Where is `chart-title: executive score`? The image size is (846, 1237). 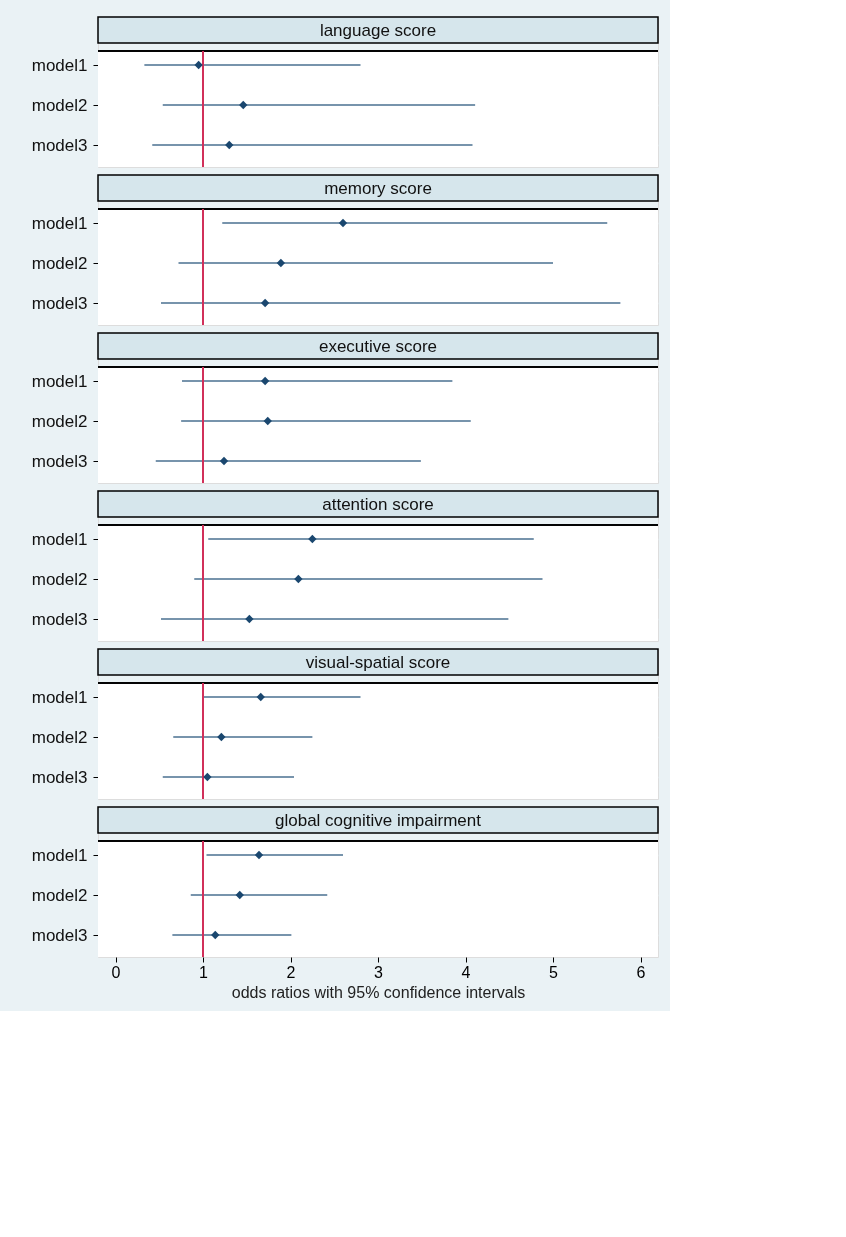 chart-title: executive score is located at coordinates (378, 346).